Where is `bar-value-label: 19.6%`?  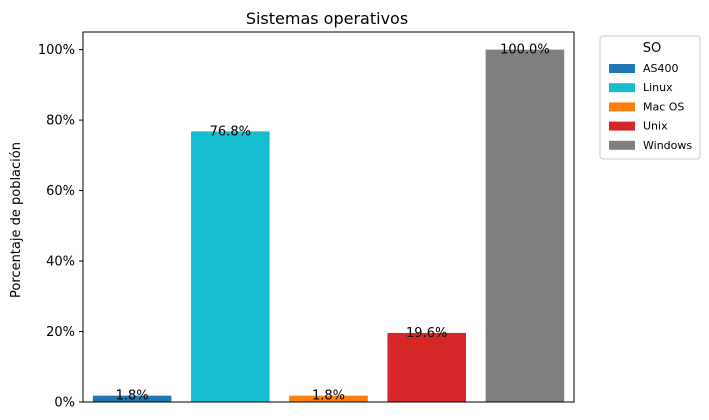
bar-value-label: 19.6% is located at coordinates (426, 333).